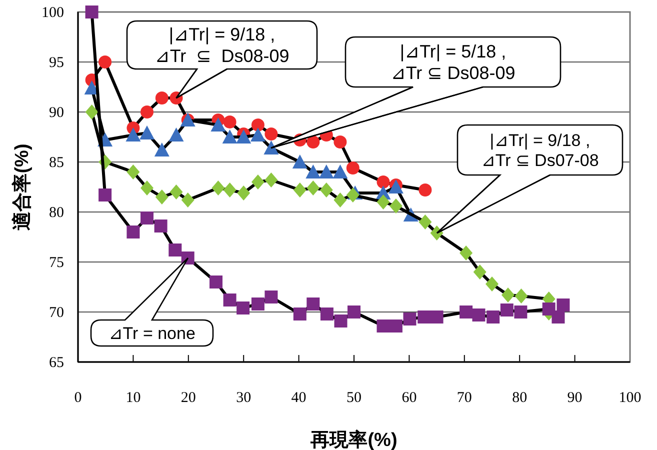 Image resolution: width=657 pixels, height=450 pixels. What do you see at coordinates (574, 398) in the screenshot?
I see `x-tick-label: 90` at bounding box center [574, 398].